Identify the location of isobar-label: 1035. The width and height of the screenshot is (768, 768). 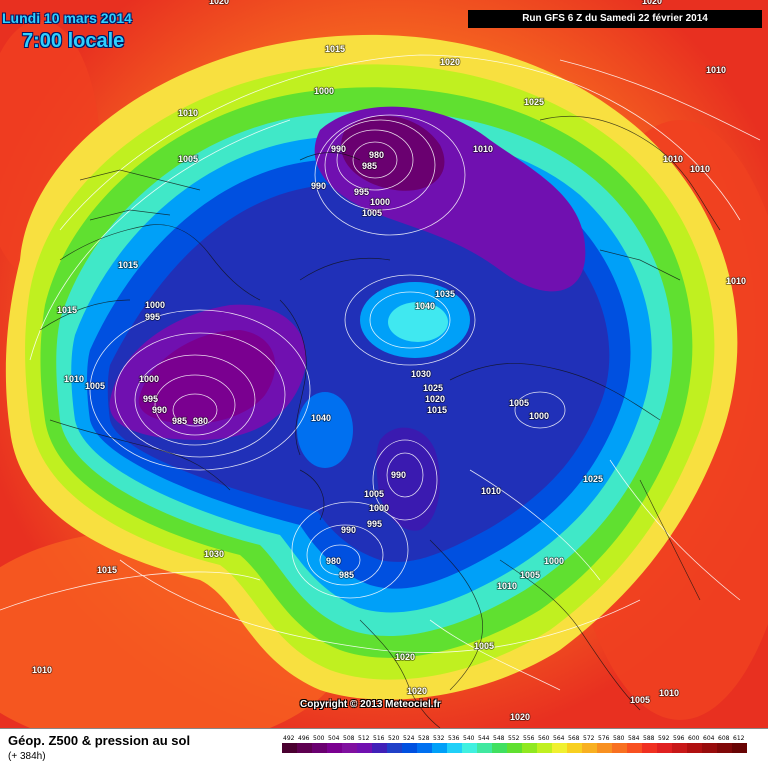
(445, 294).